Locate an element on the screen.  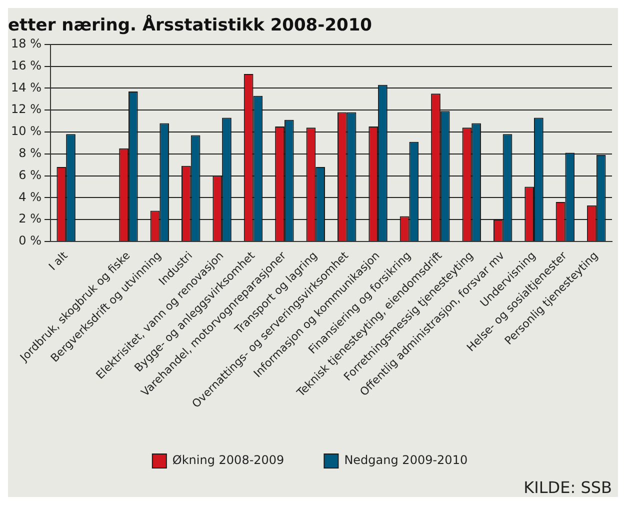
chart-title: etter næring. Årsstatistikk 2008-2010 is located at coordinates (190, 25).